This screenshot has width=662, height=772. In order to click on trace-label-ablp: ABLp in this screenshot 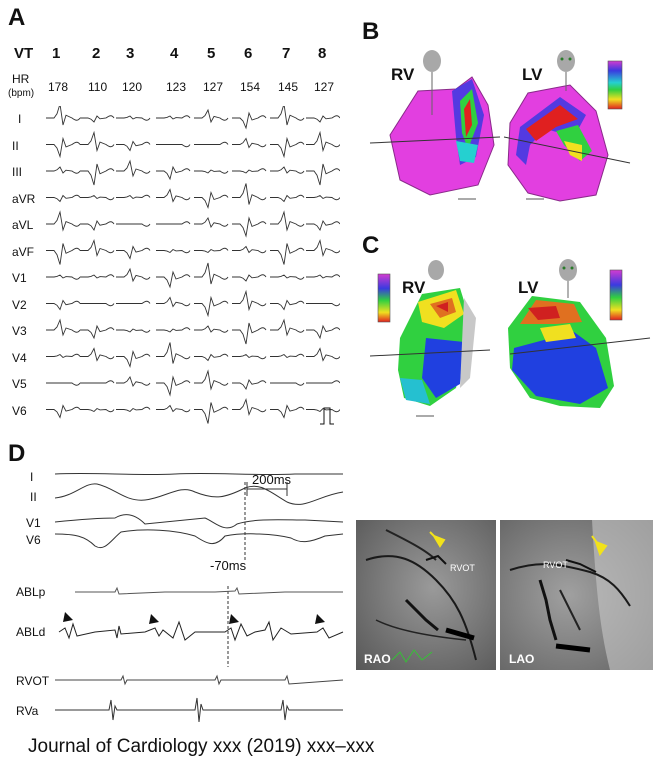, I will do `click(31, 592)`.